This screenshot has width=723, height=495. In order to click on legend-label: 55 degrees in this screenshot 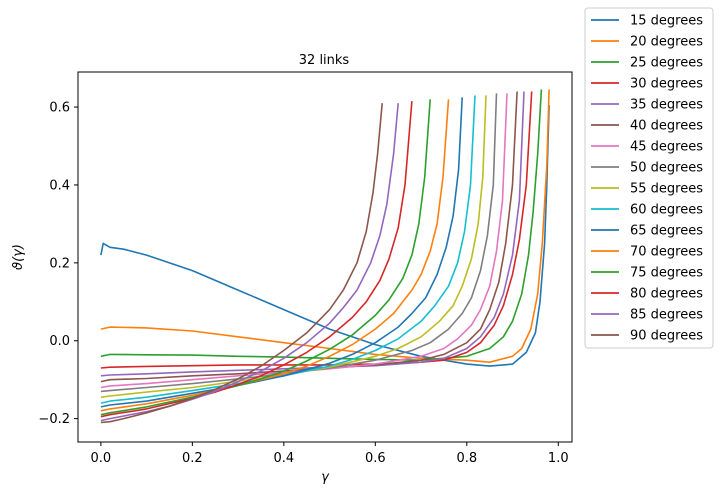, I will do `click(666, 189)`.